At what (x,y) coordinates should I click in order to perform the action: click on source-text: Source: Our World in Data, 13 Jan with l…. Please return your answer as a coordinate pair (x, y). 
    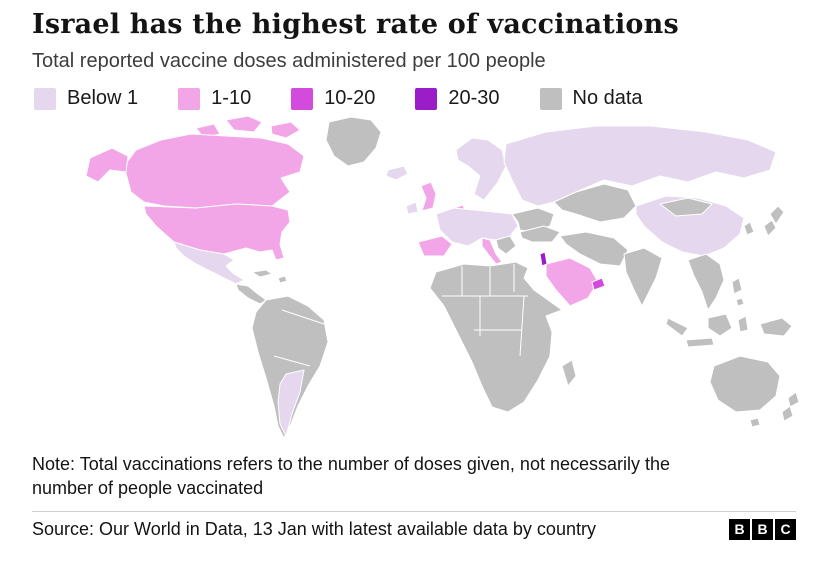
    Looking at the image, I should click on (314, 528).